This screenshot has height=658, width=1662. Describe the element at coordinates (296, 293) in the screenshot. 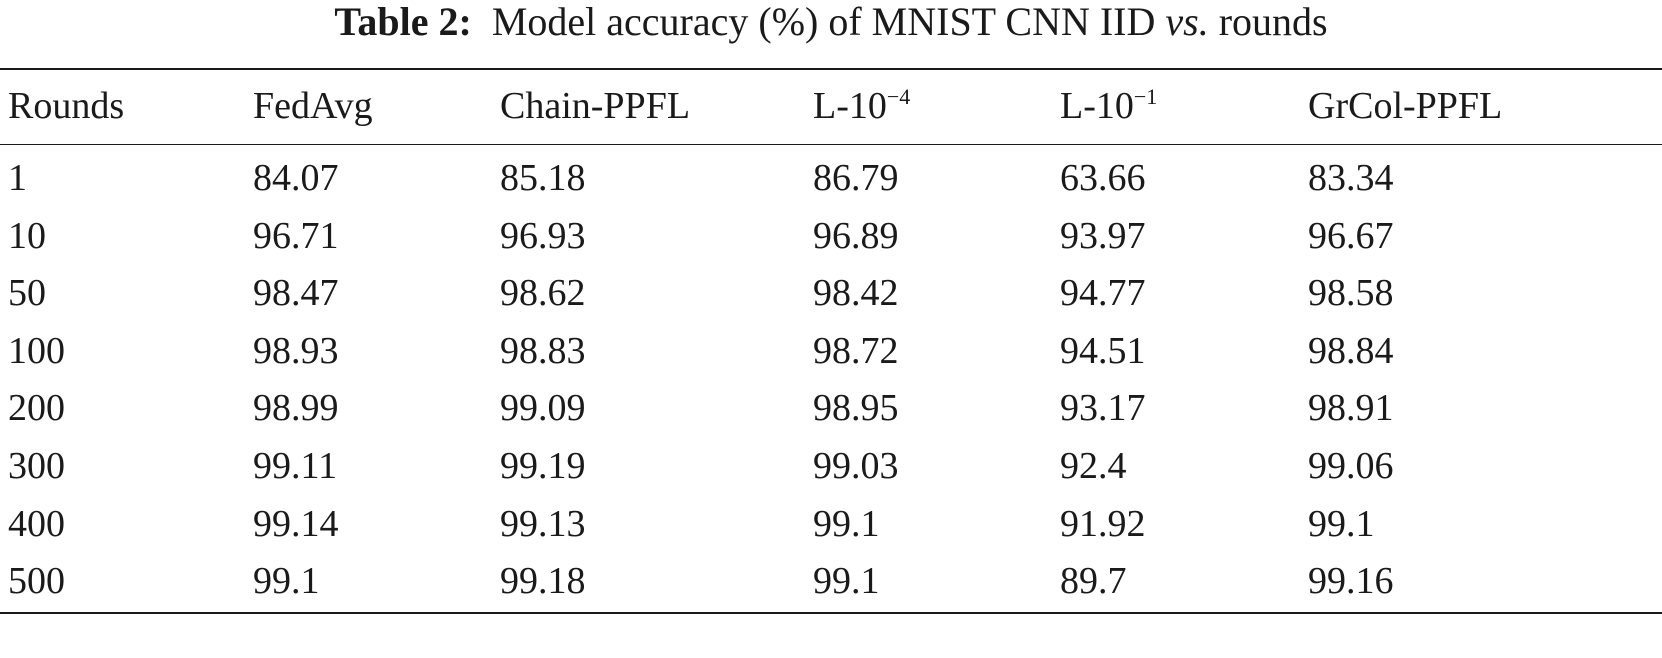

I see `table-cell: 98.47` at that location.